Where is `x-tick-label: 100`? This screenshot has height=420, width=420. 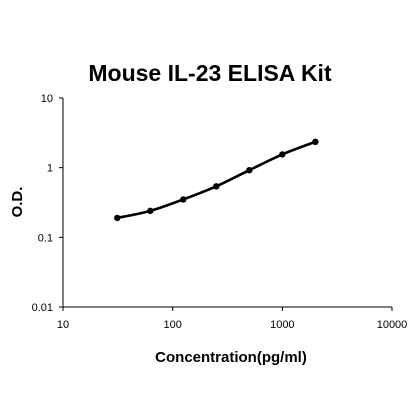
x-tick-label: 100 is located at coordinates (172, 325).